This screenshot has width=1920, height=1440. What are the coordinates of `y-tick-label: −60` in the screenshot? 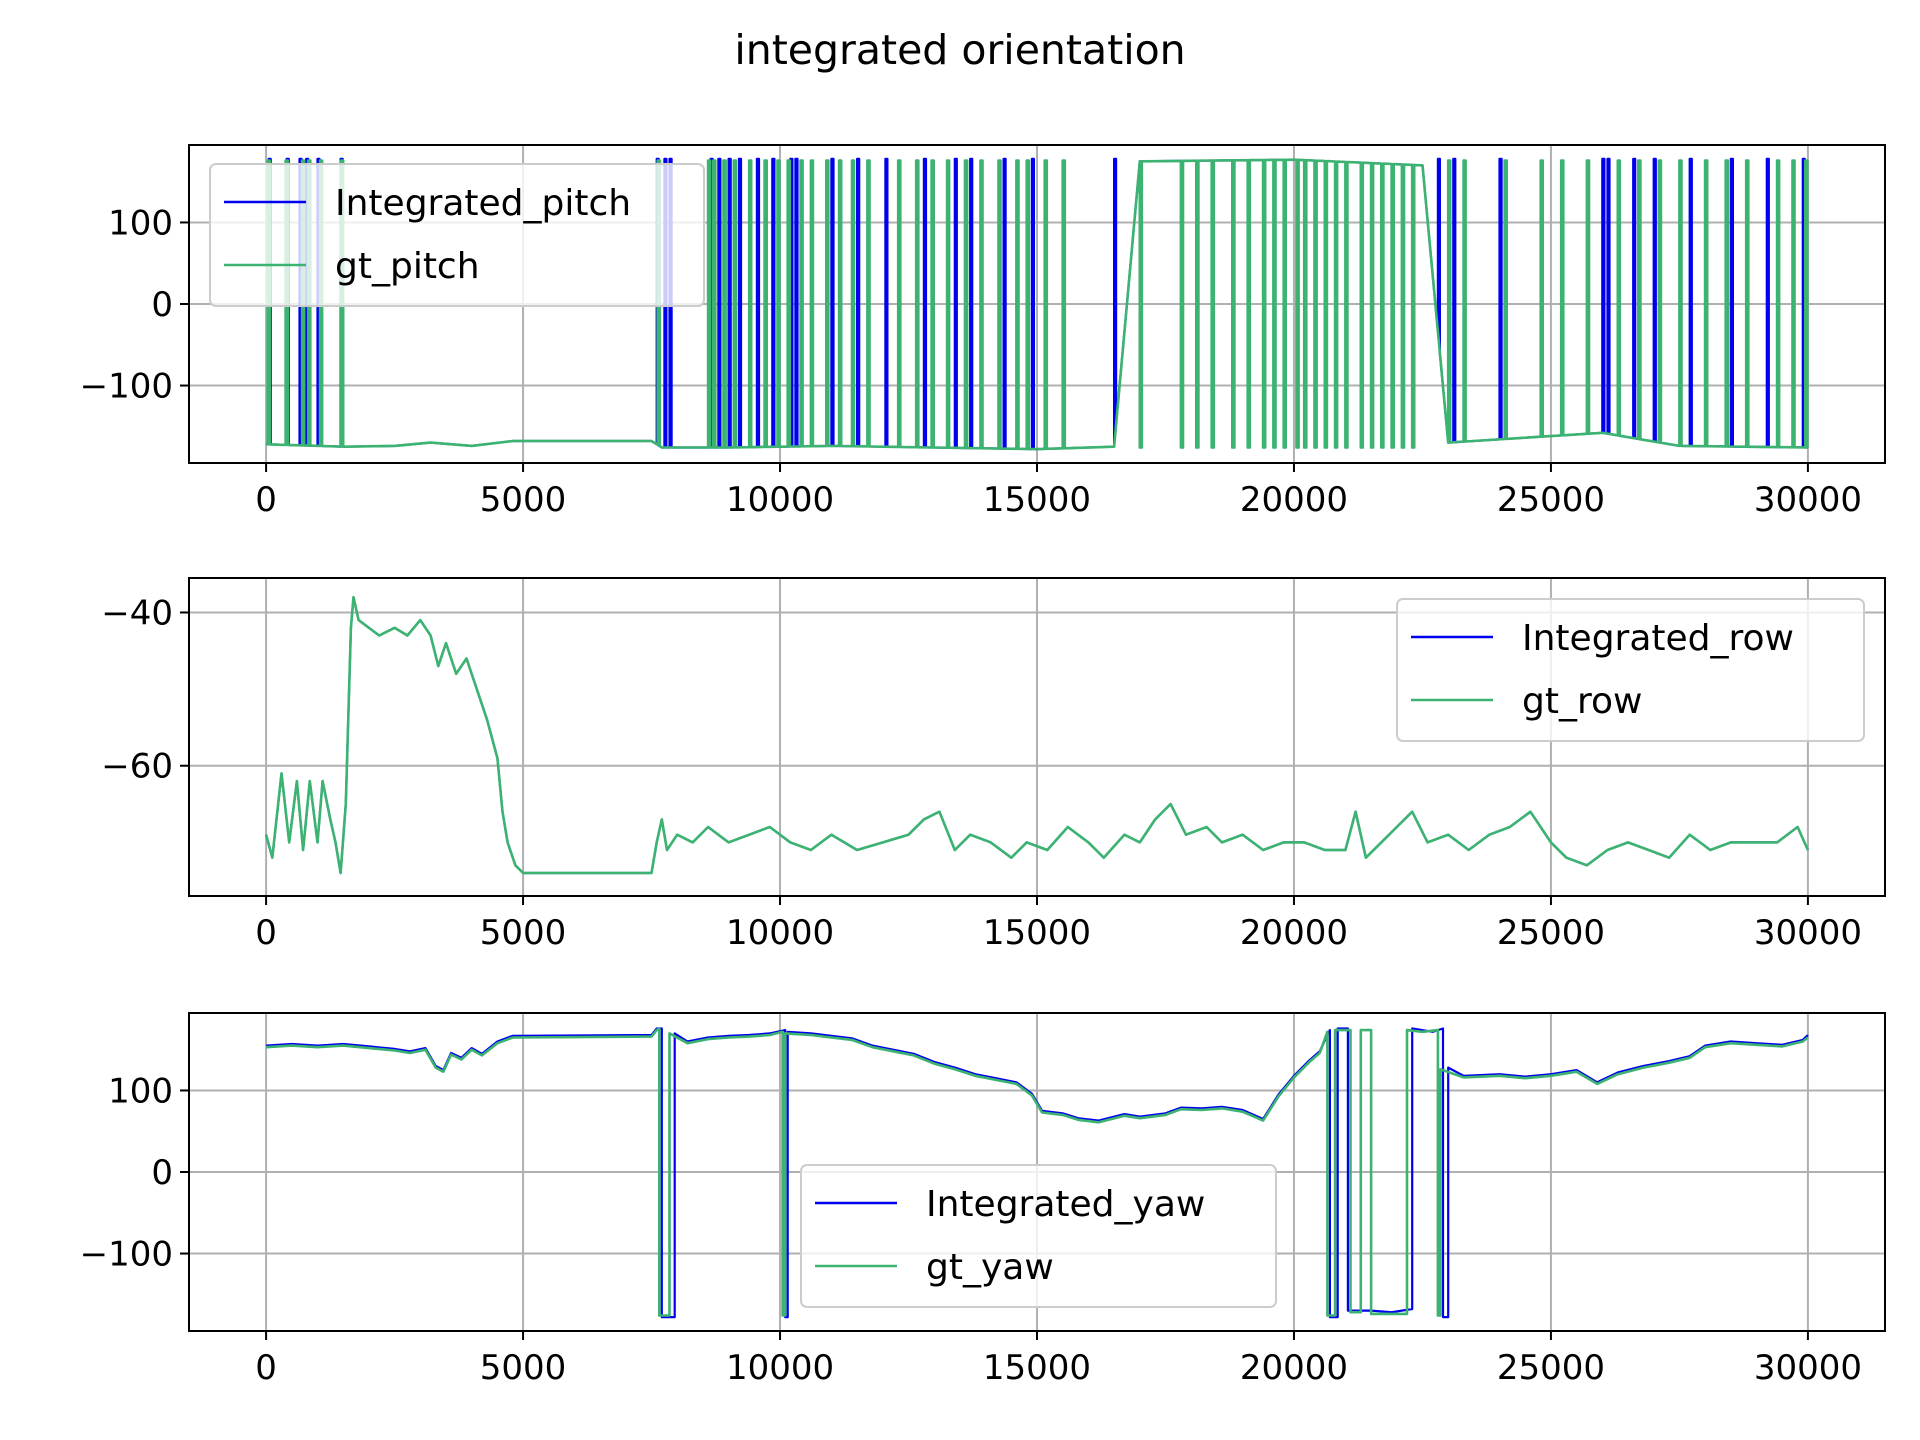 It's located at (137, 767).